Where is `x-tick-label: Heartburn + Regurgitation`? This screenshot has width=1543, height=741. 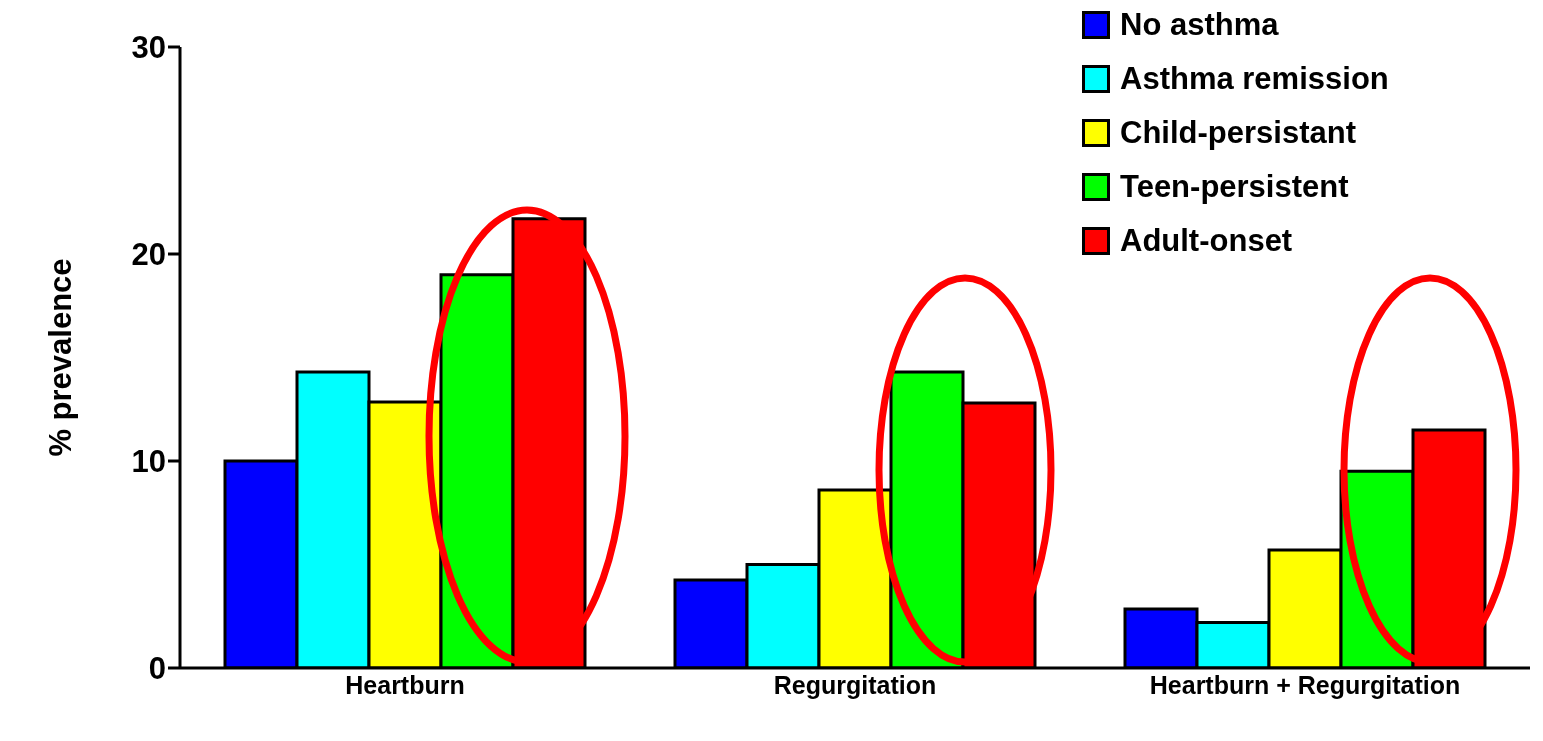
x-tick-label: Heartburn + Regurgitation is located at coordinates (1305, 684).